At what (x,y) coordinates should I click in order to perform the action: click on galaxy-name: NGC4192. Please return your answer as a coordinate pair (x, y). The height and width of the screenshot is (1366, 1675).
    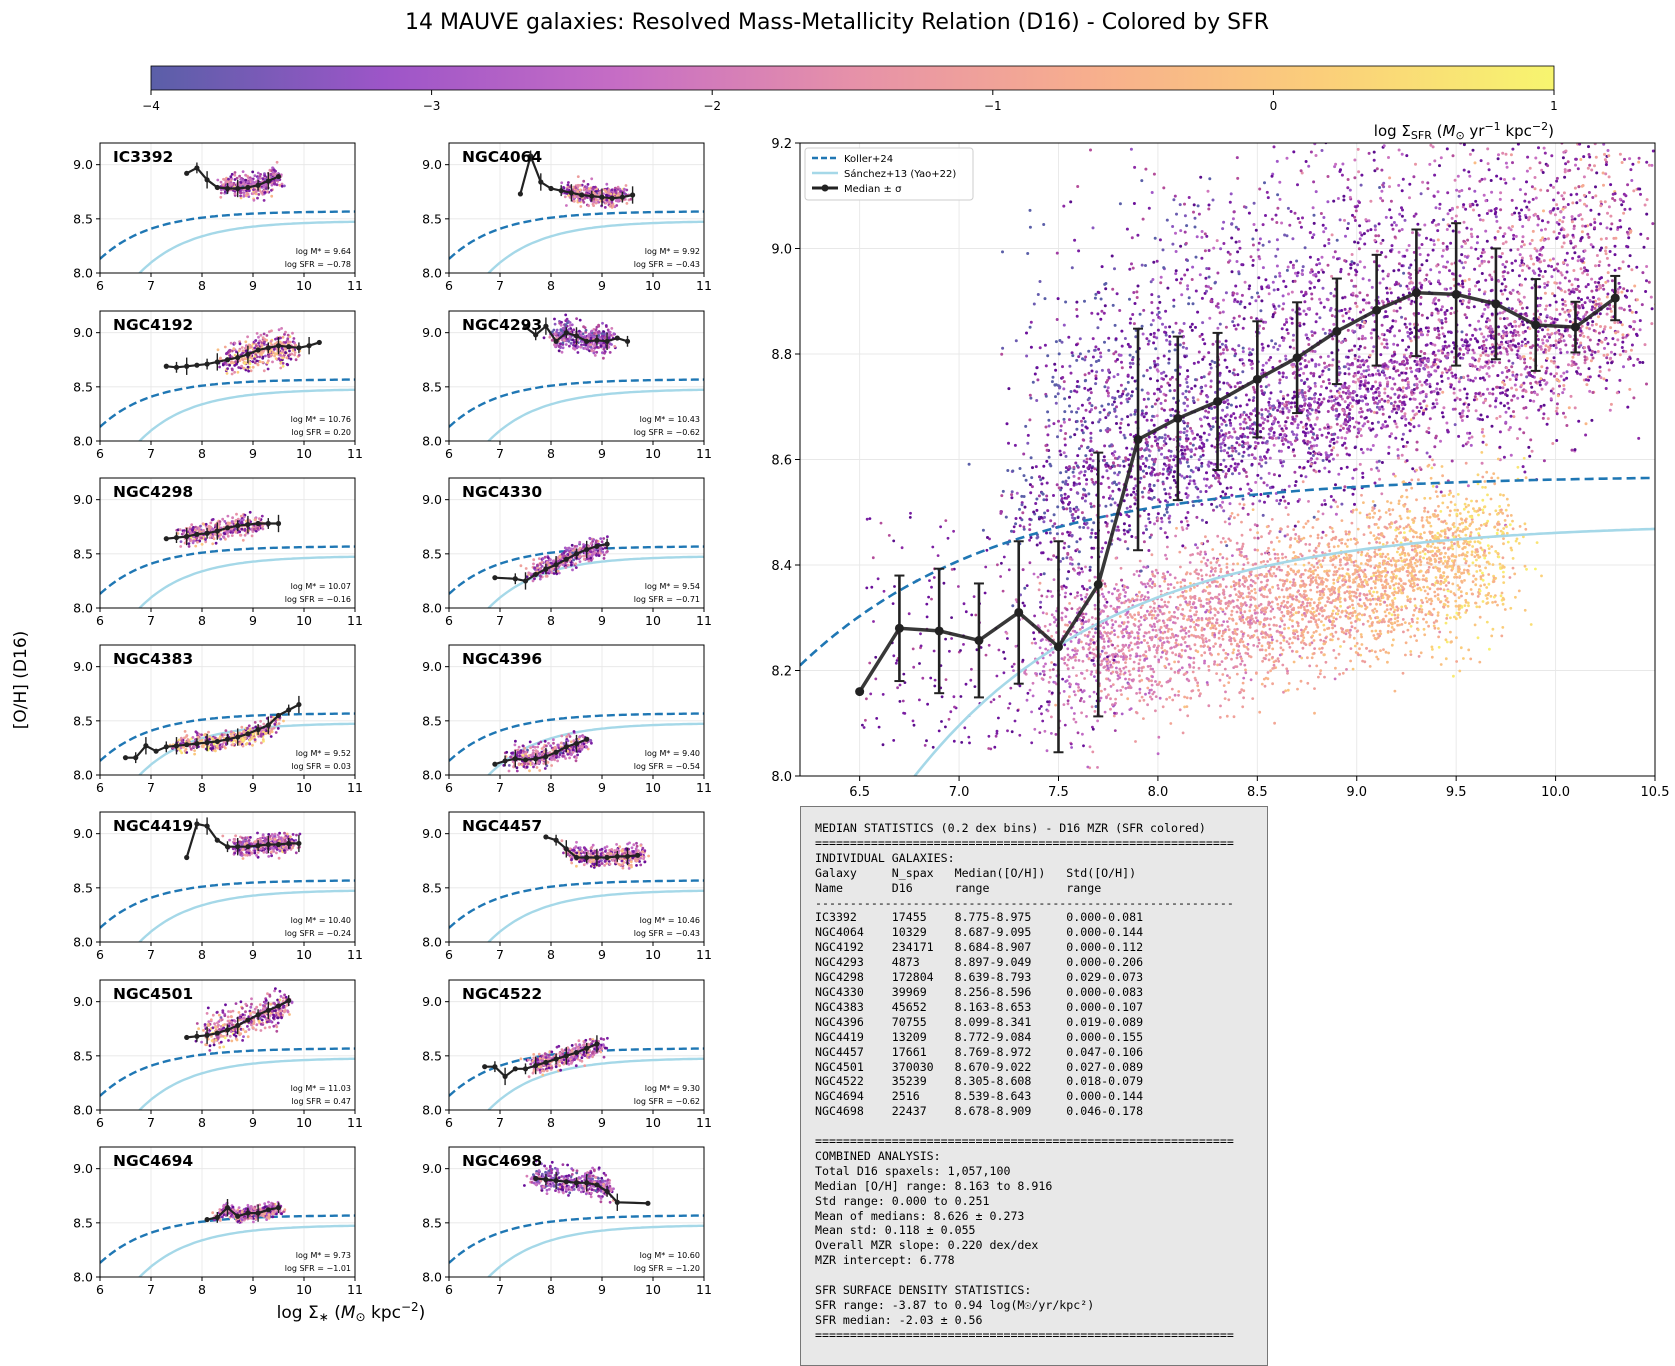
    Looking at the image, I should click on (153, 325).